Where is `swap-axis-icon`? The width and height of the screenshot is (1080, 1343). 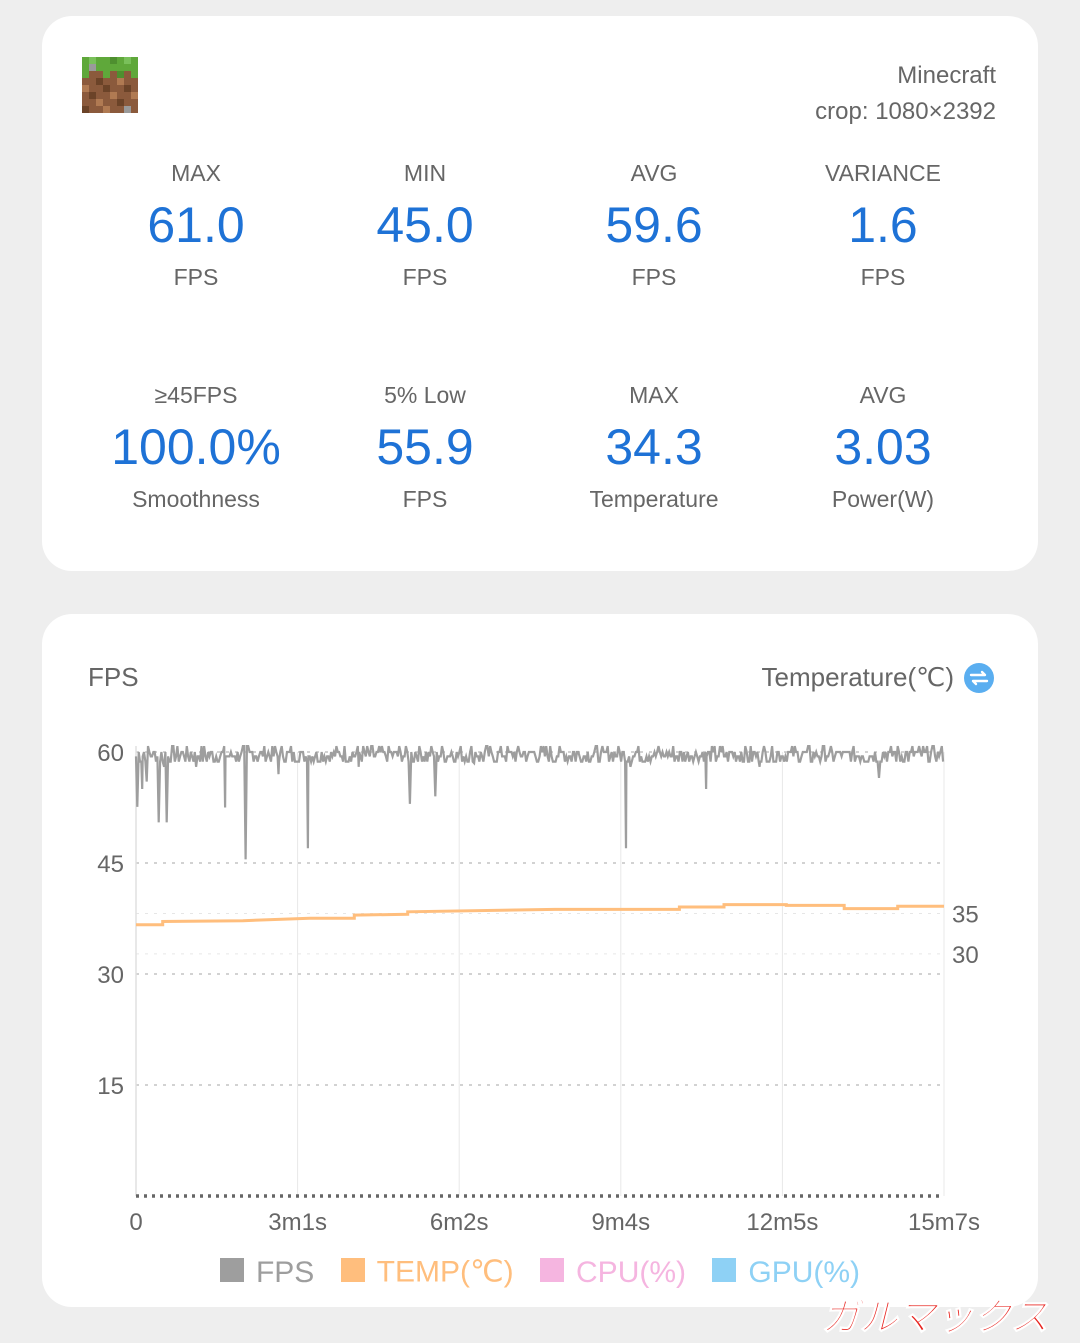
swap-axis-icon is located at coordinates (979, 678).